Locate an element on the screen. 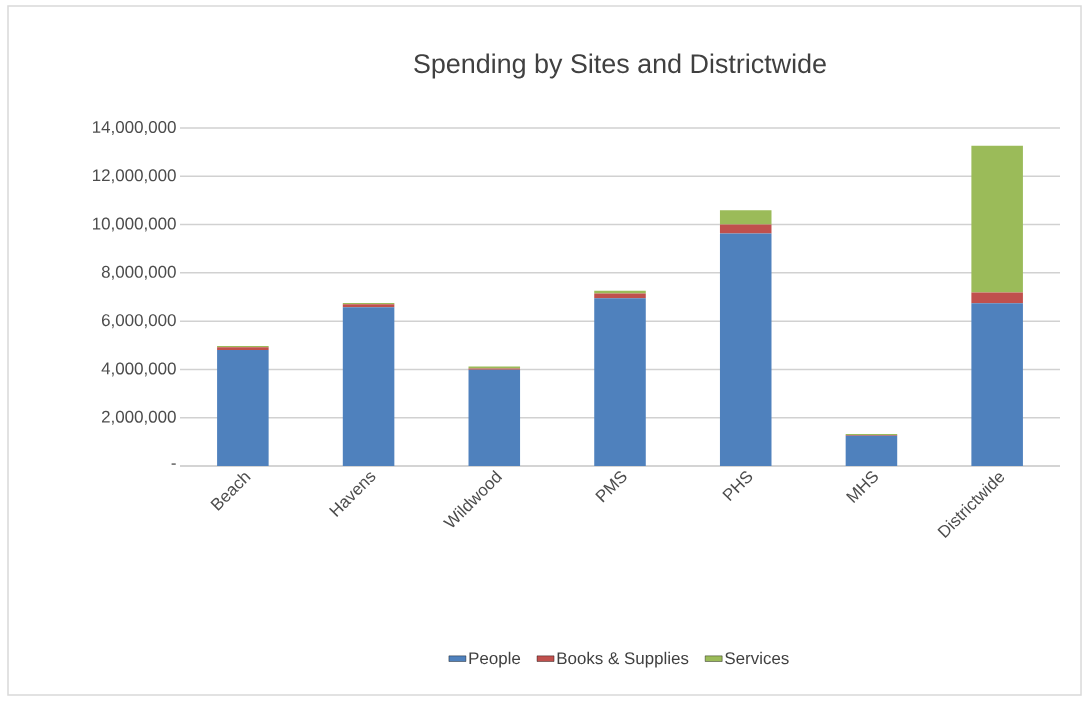 The image size is (1089, 703). y-tick-label: 14,000,000 is located at coordinates (134, 128).